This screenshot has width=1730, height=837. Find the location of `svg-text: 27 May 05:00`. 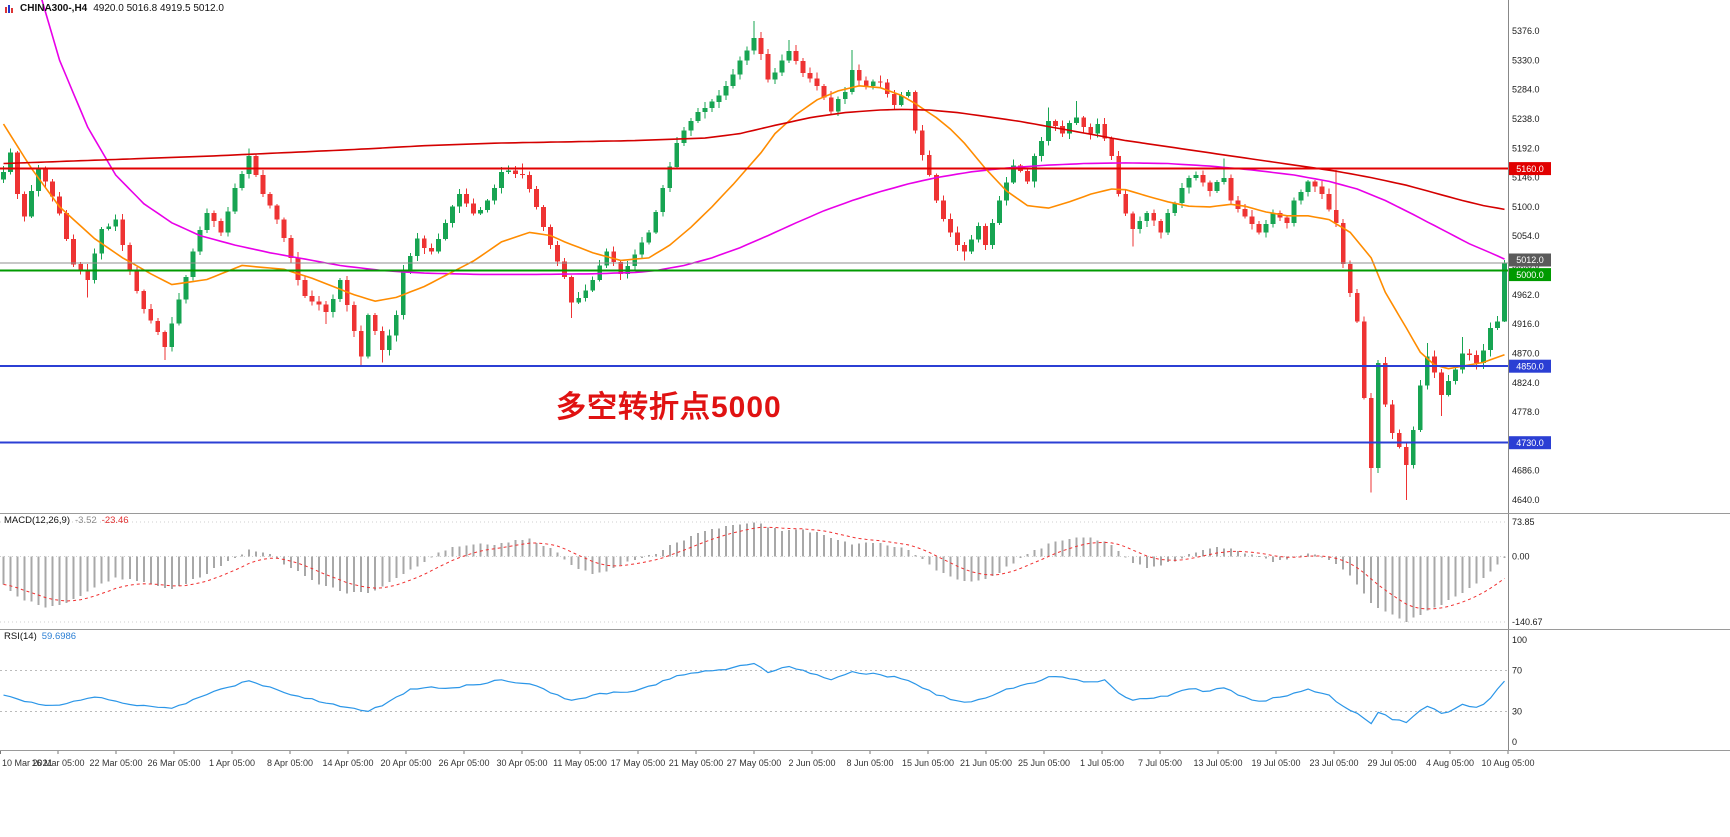

svg-text: 27 May 05:00 is located at coordinates (754, 763).